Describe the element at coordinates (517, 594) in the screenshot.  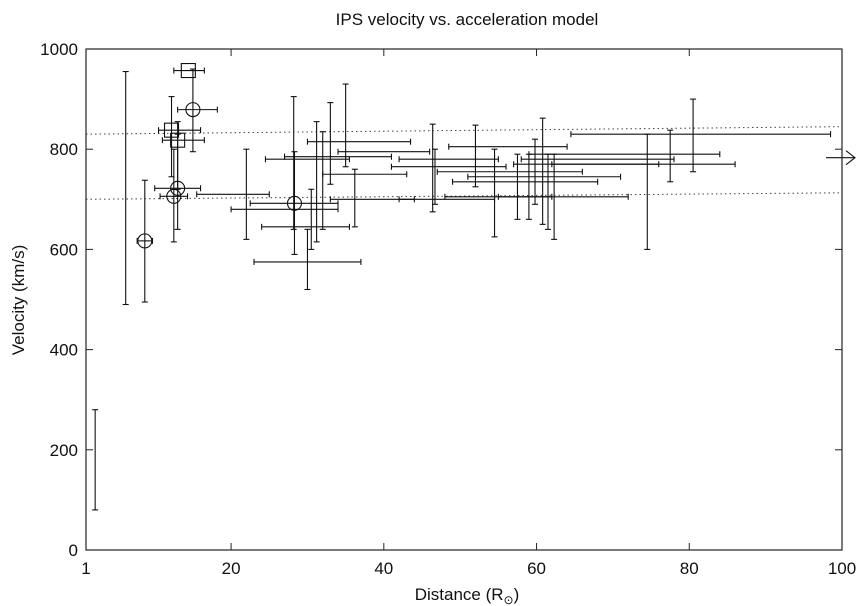
I see `x-axis-label-close: )` at that location.